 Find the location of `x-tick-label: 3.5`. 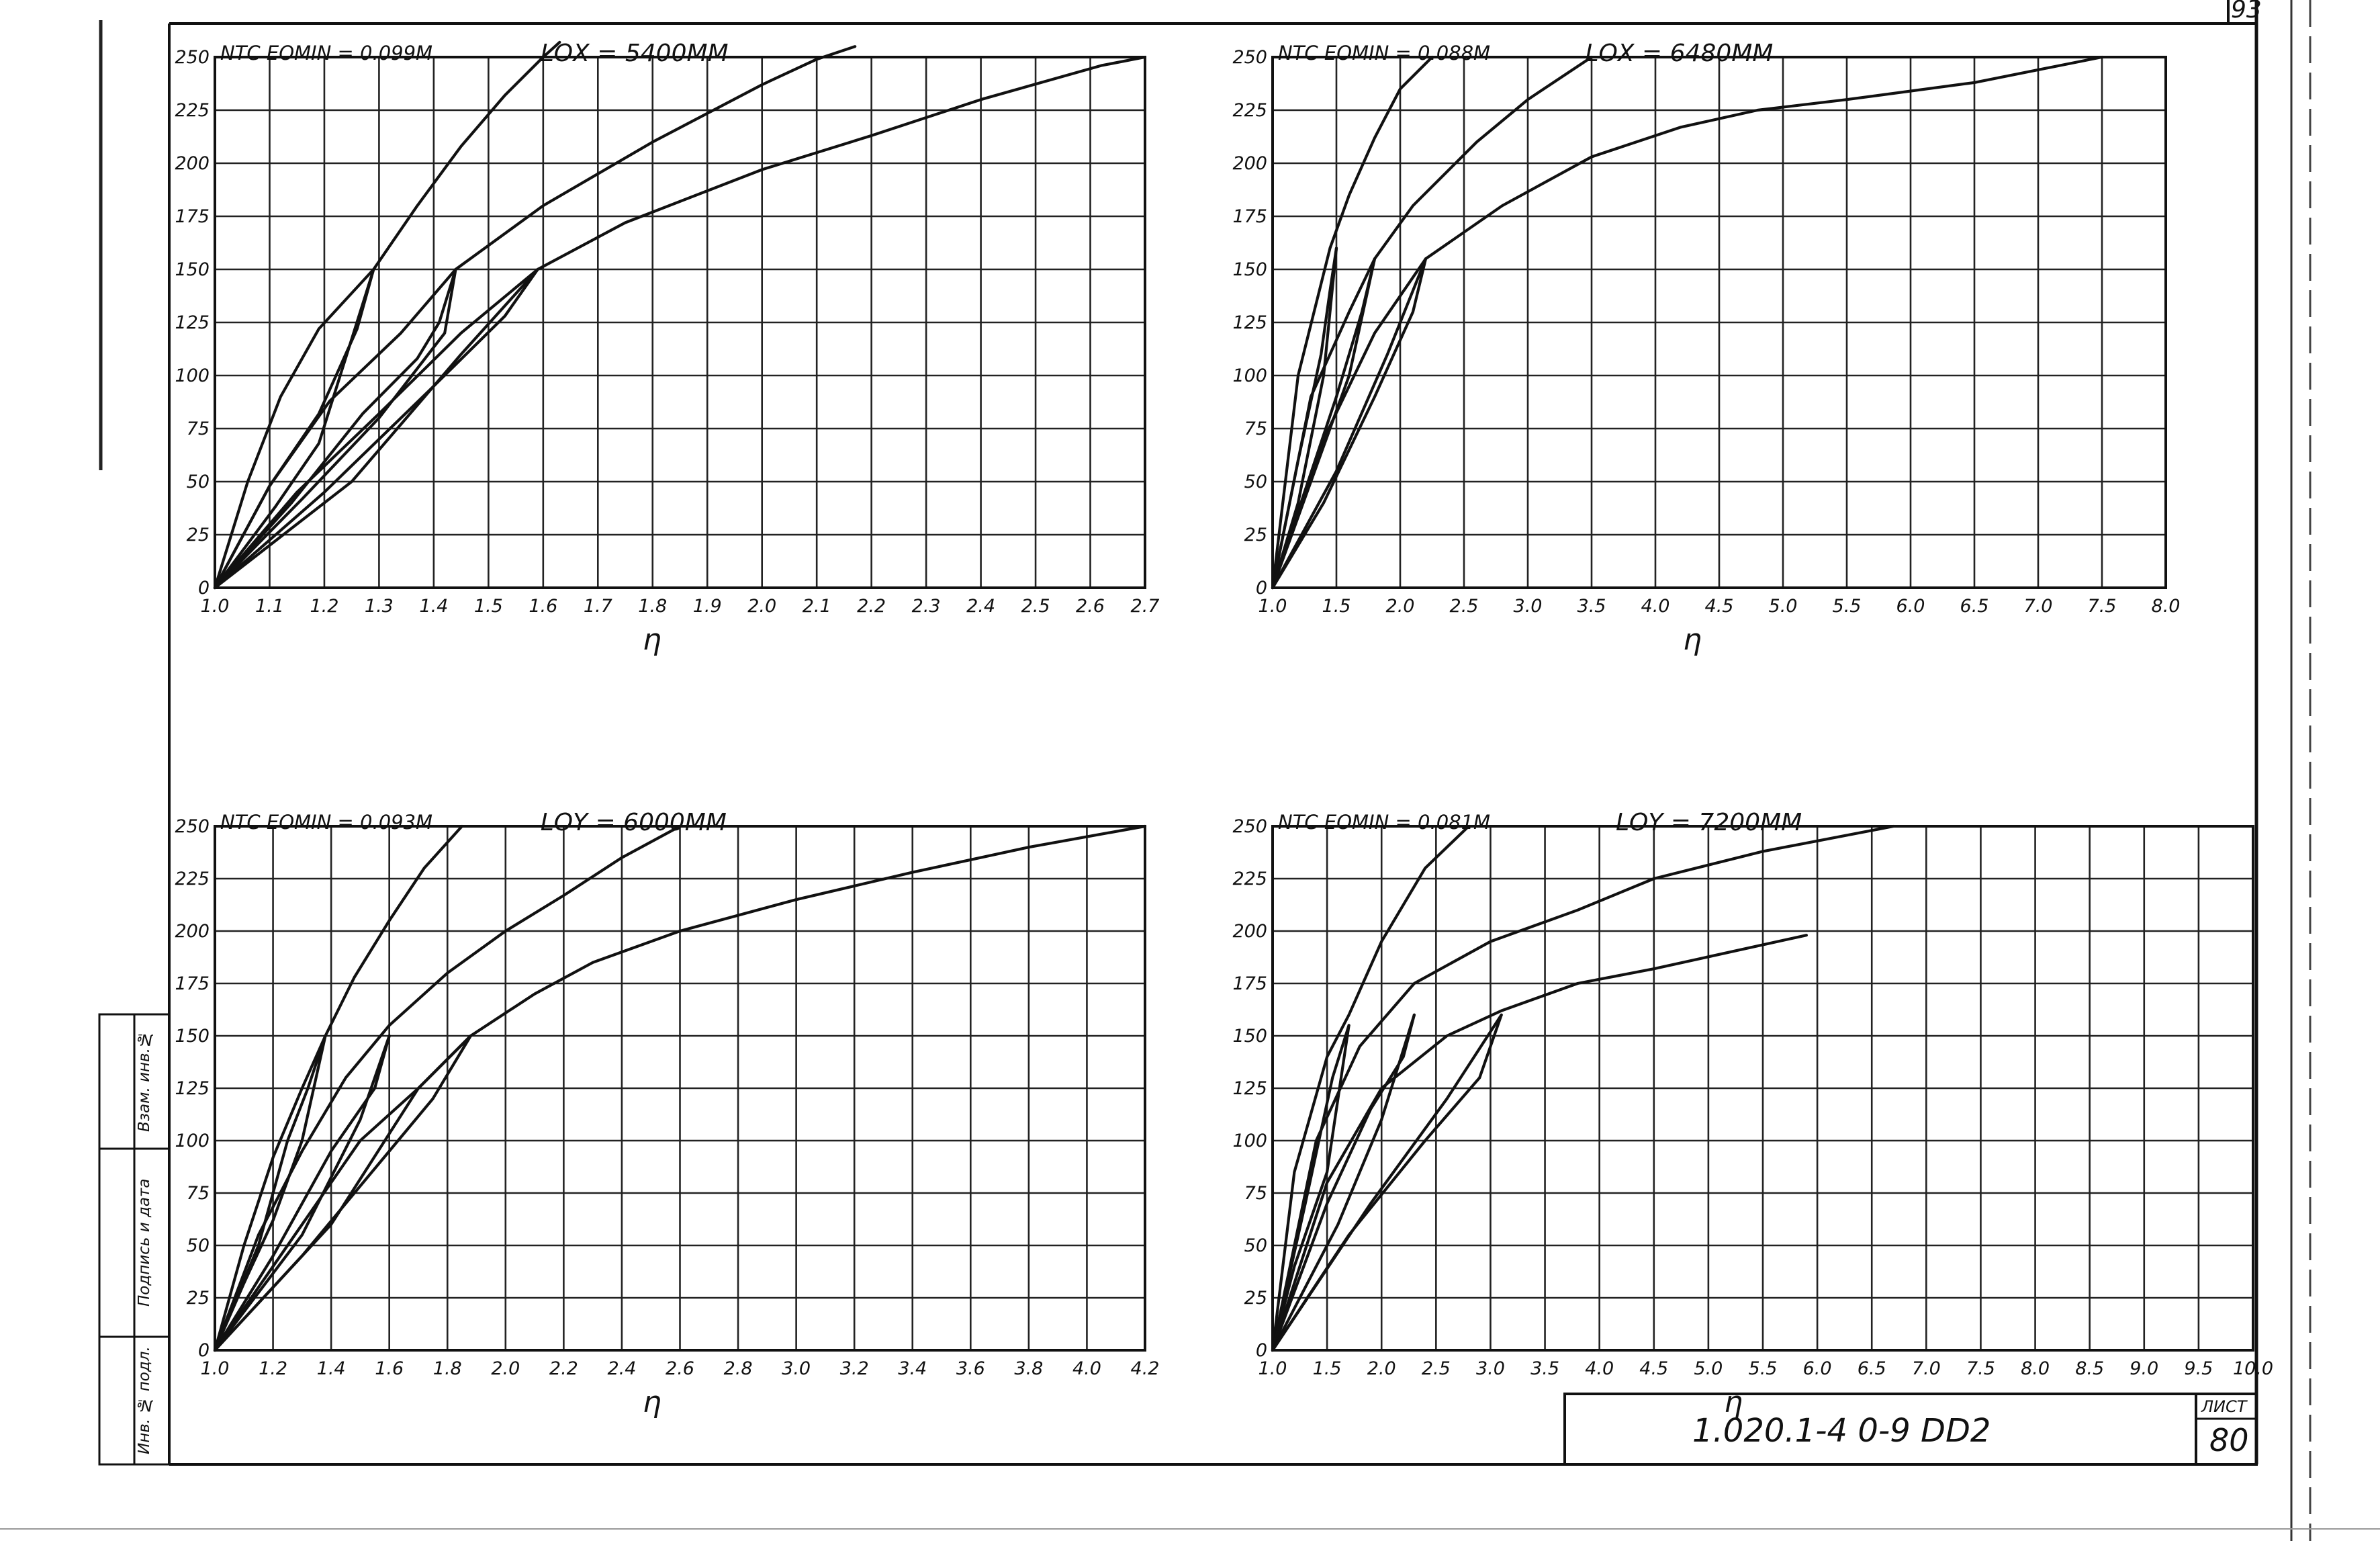

x-tick-label: 3.5 is located at coordinates (1544, 1368).